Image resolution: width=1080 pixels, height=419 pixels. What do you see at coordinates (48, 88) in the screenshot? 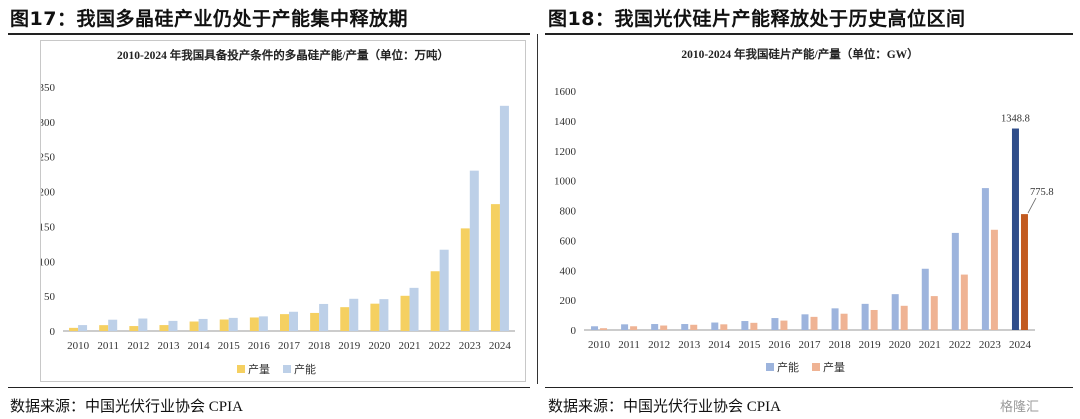
I see `poly-y-tick-7: 350` at bounding box center [48, 88].